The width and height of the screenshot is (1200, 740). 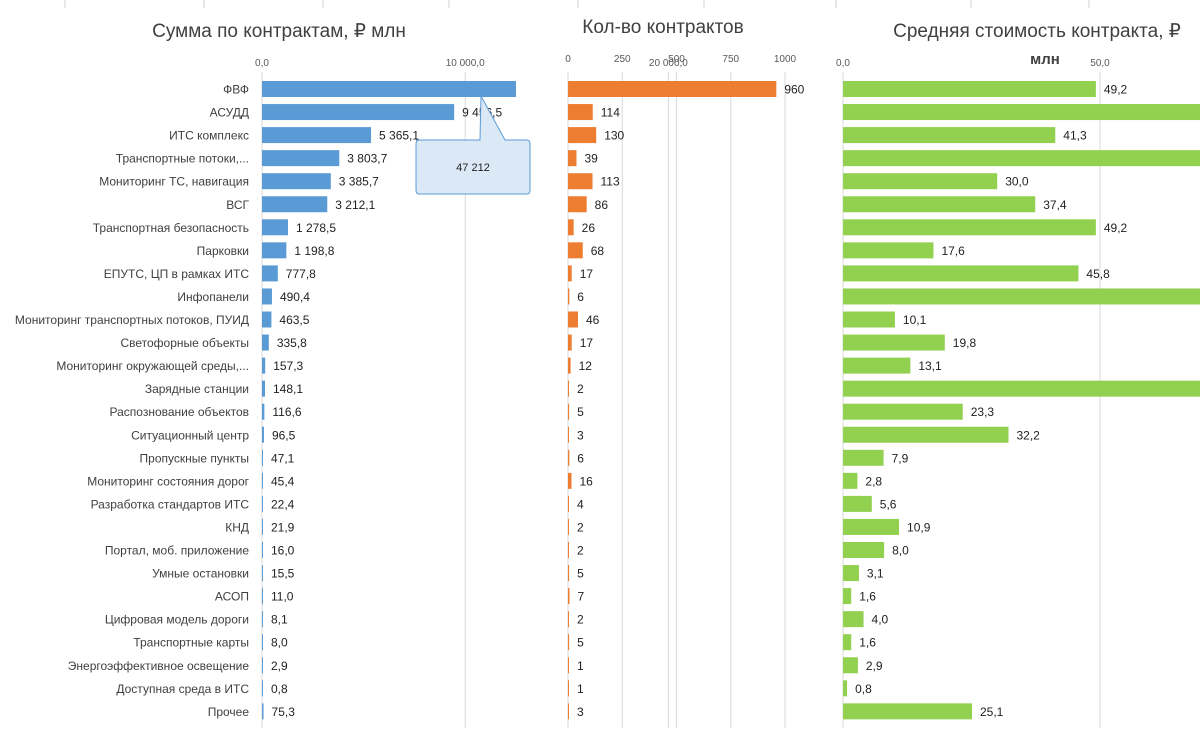 What do you see at coordinates (953, 251) in the screenshot?
I see `value-label-avg: 17,6` at bounding box center [953, 251].